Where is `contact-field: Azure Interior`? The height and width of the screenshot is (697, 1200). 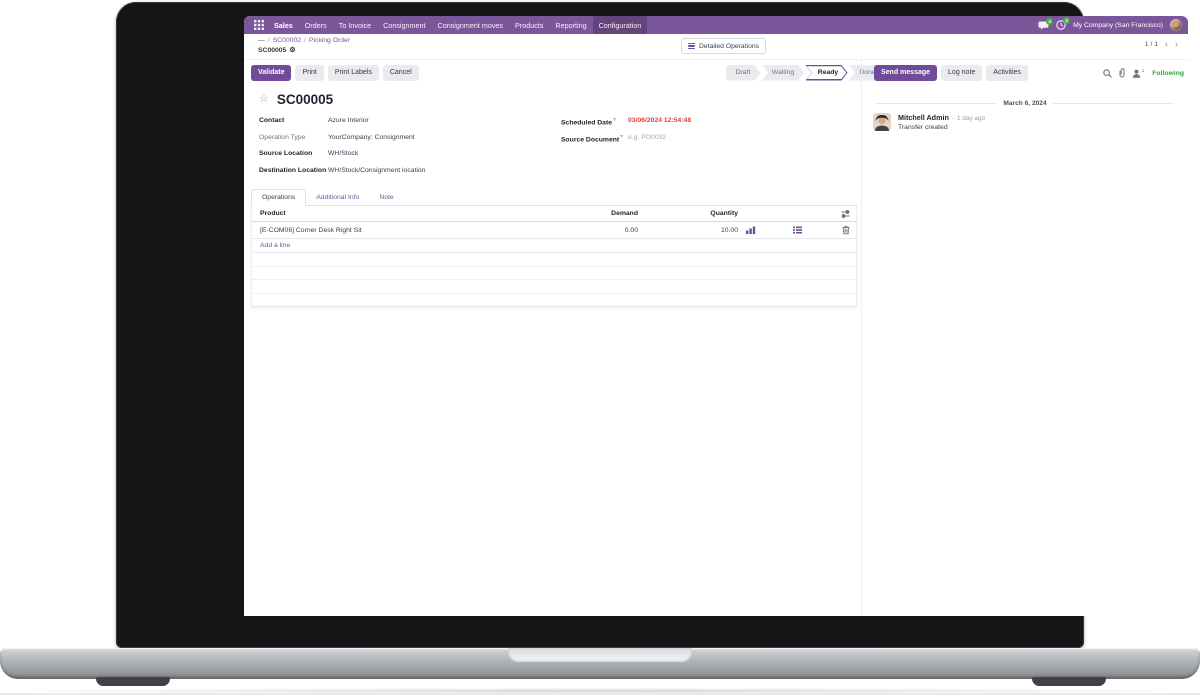
contact-field: Azure Interior is located at coordinates (348, 120).